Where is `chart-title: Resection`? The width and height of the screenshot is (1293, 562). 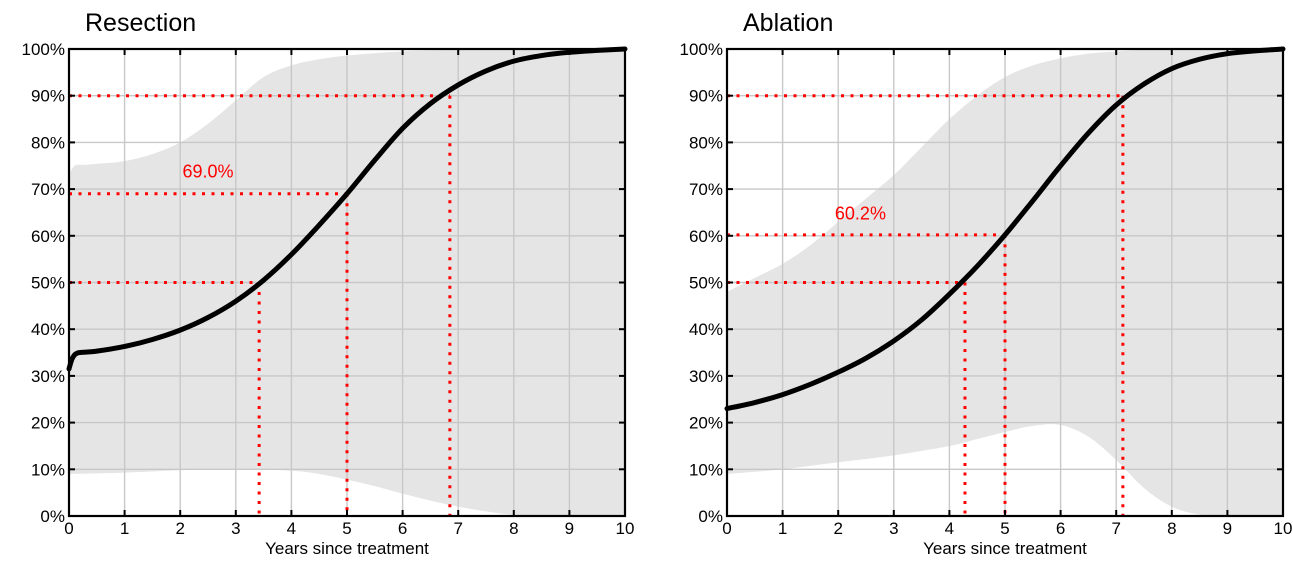
chart-title: Resection is located at coordinates (140, 23).